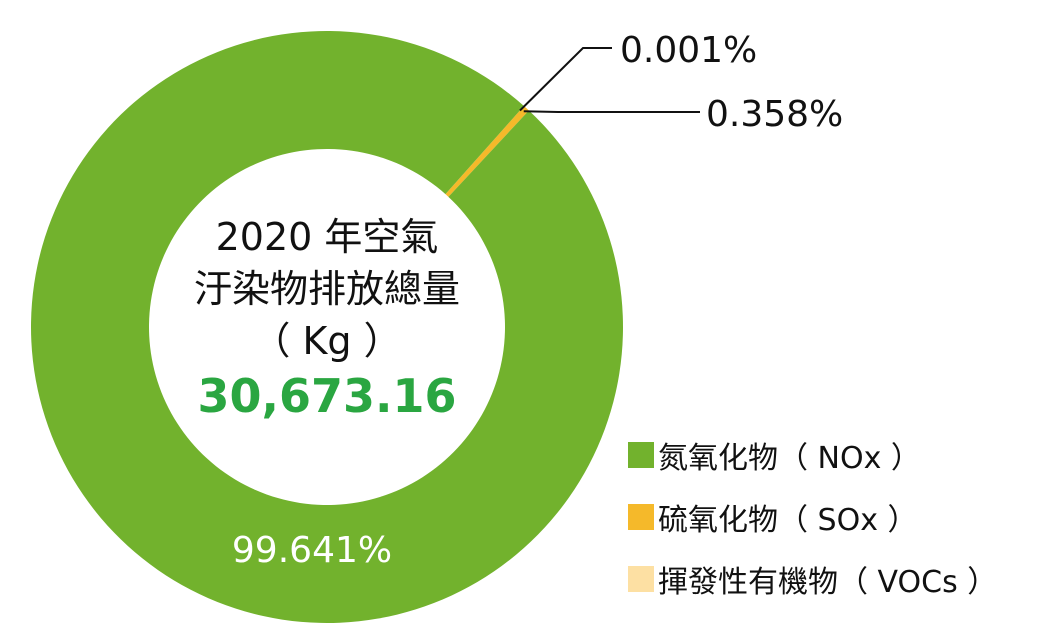 This screenshot has width=1064, height=640. I want to click on legend-label-nox: 氮氧化物（ NOx ）, so click(789, 458).